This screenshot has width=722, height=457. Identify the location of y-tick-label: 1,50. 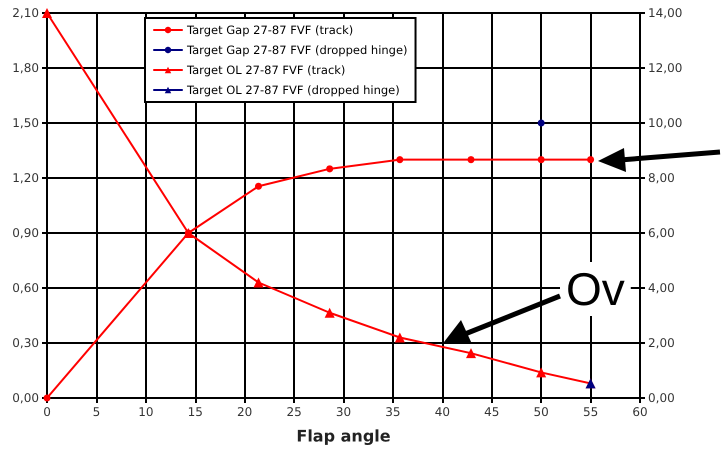
(25, 123).